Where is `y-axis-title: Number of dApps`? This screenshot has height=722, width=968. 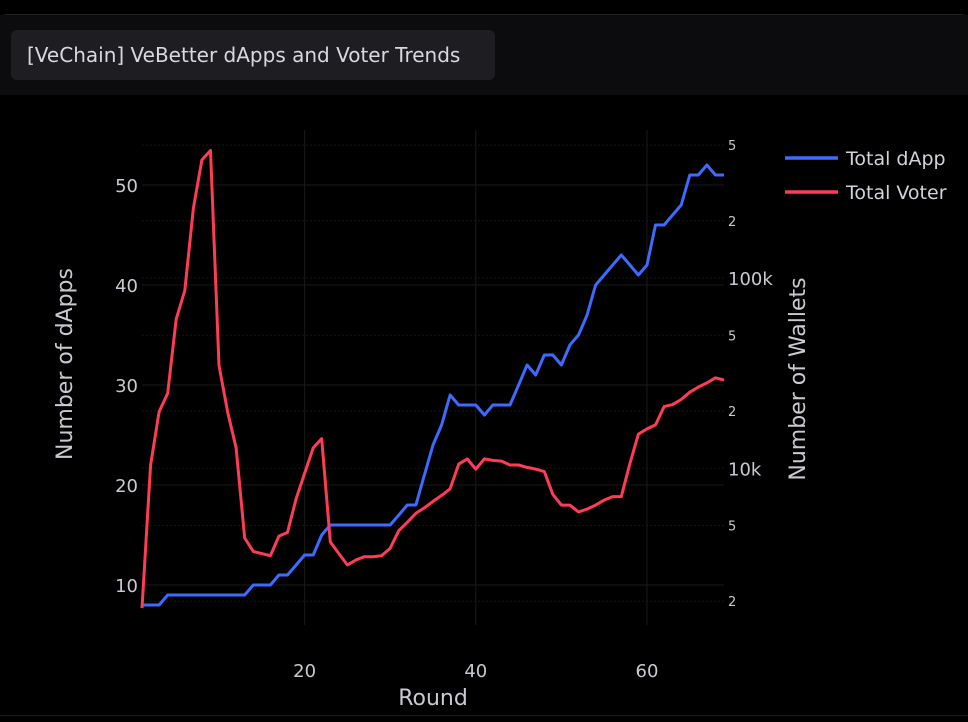
y-axis-title: Number of dApps is located at coordinates (65, 364).